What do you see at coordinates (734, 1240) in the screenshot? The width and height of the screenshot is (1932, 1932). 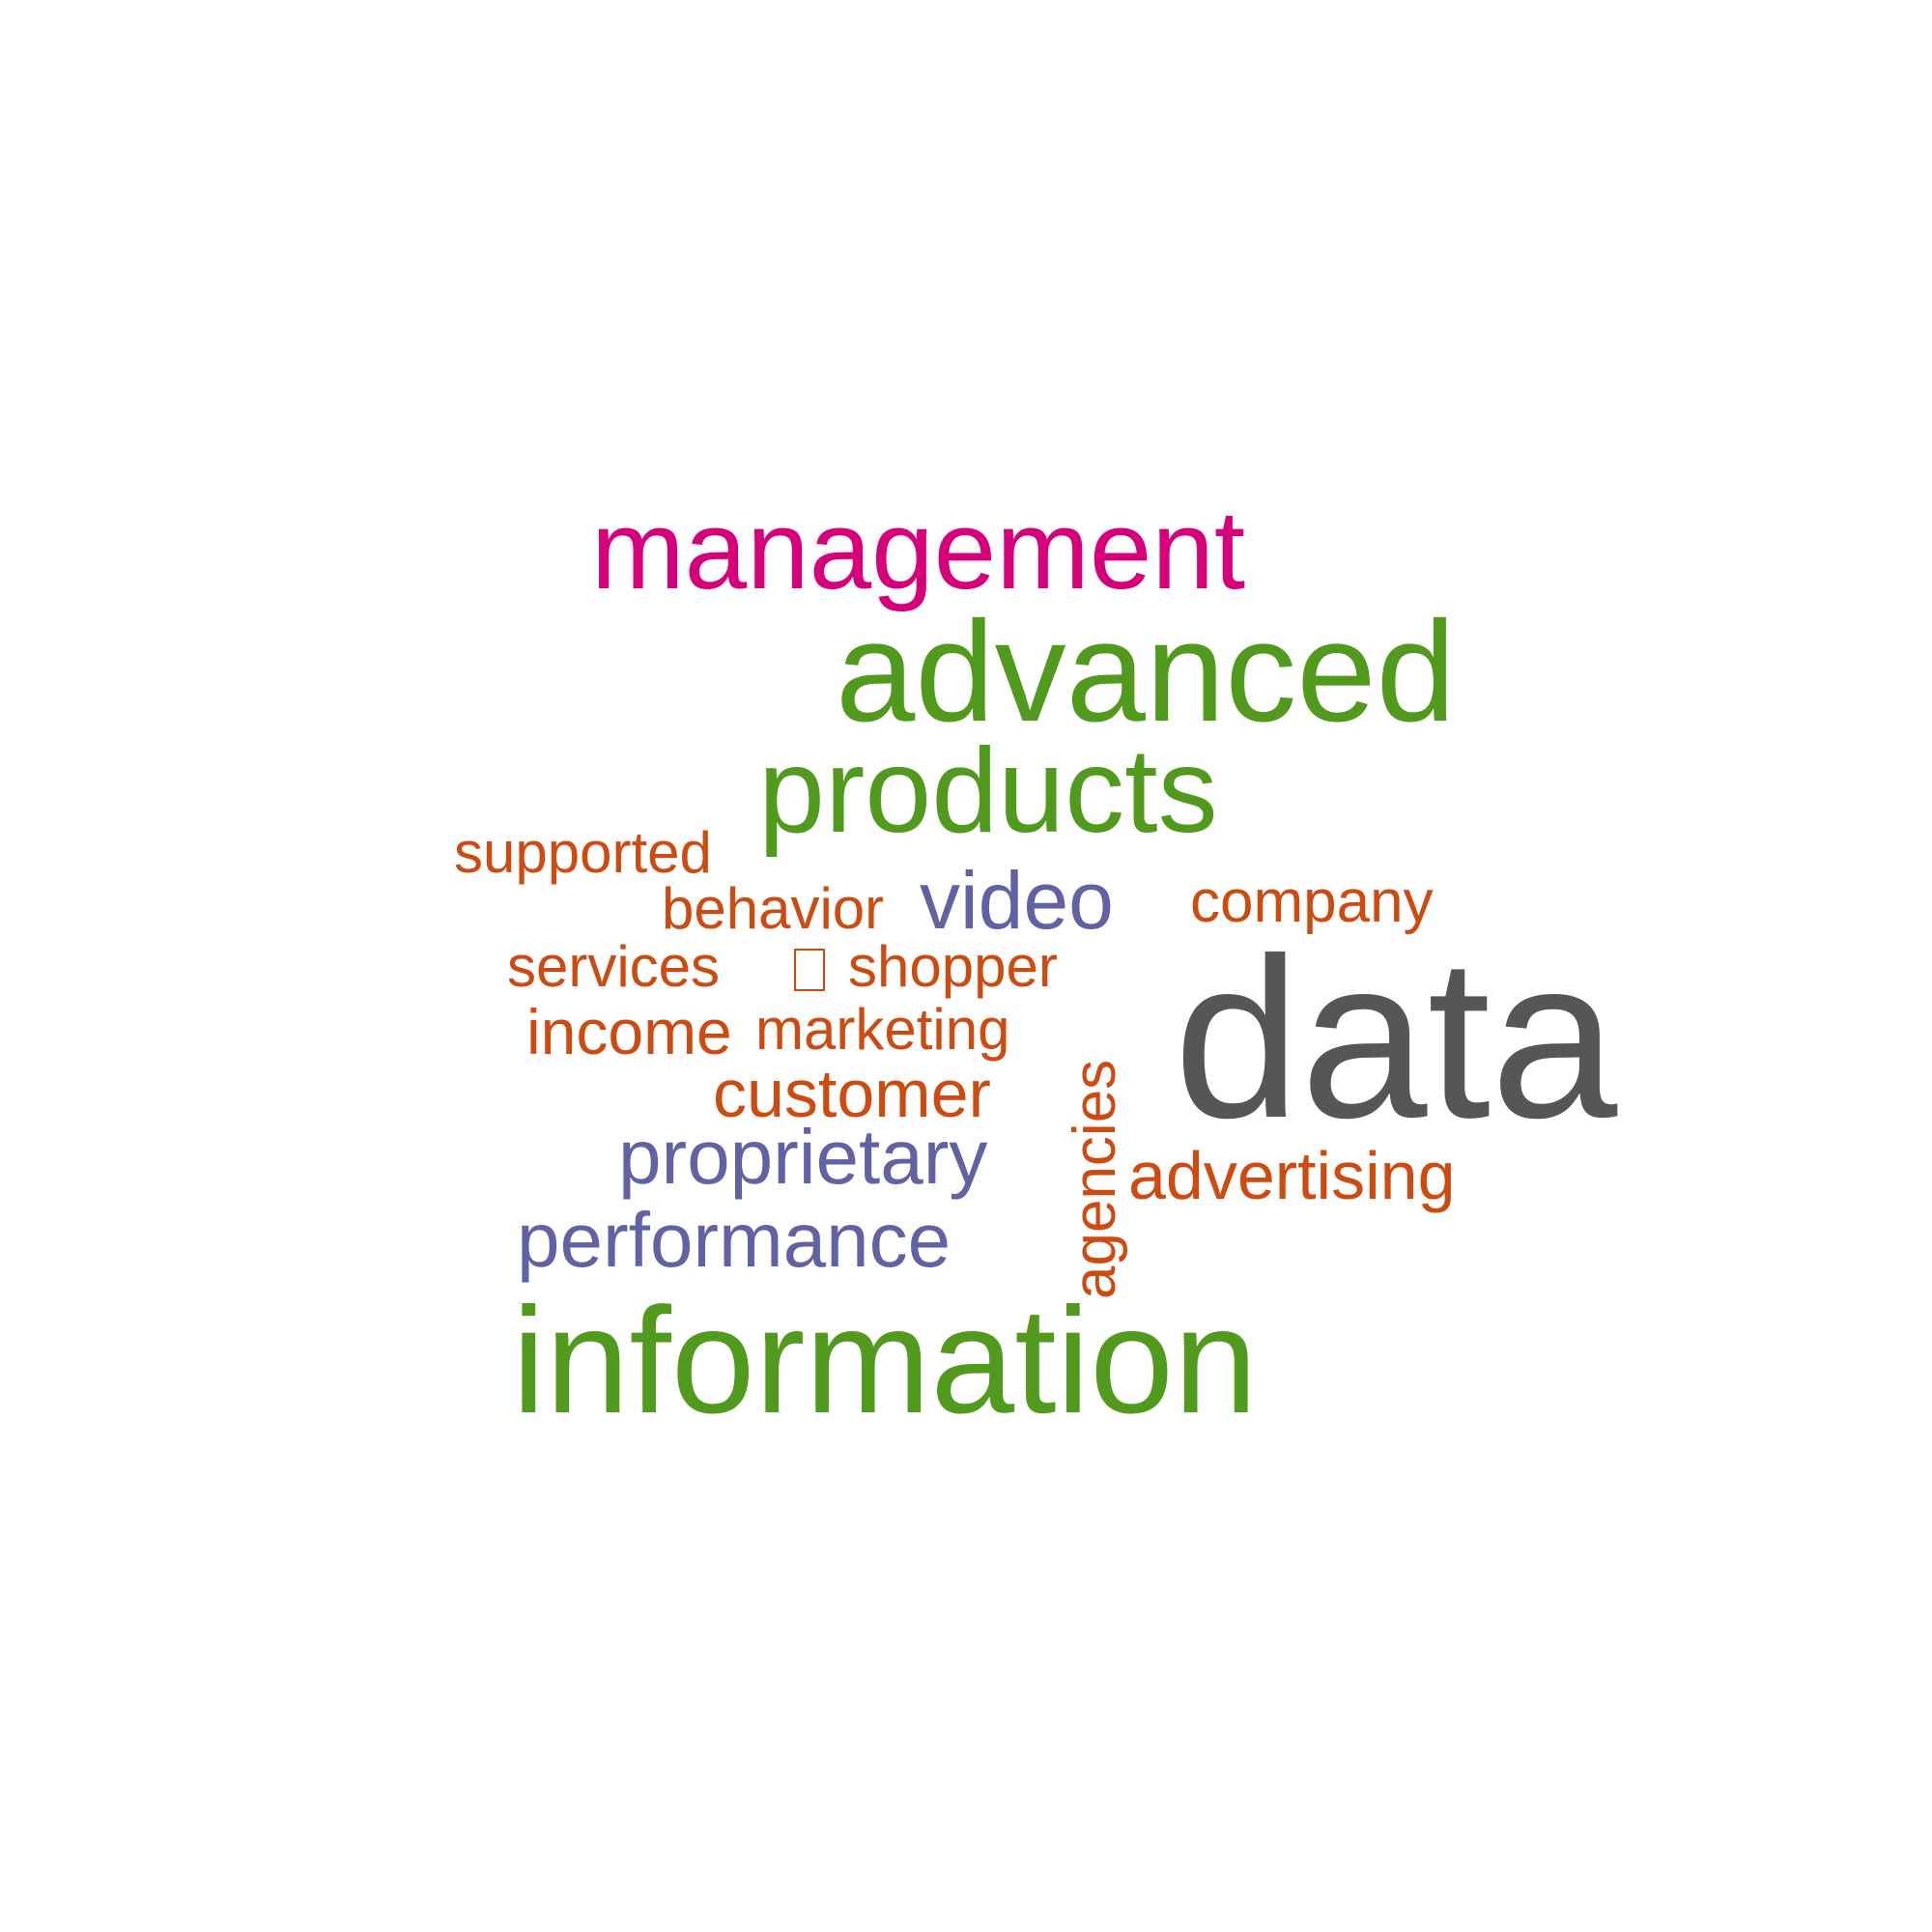 I see `word-performance: performance` at bounding box center [734, 1240].